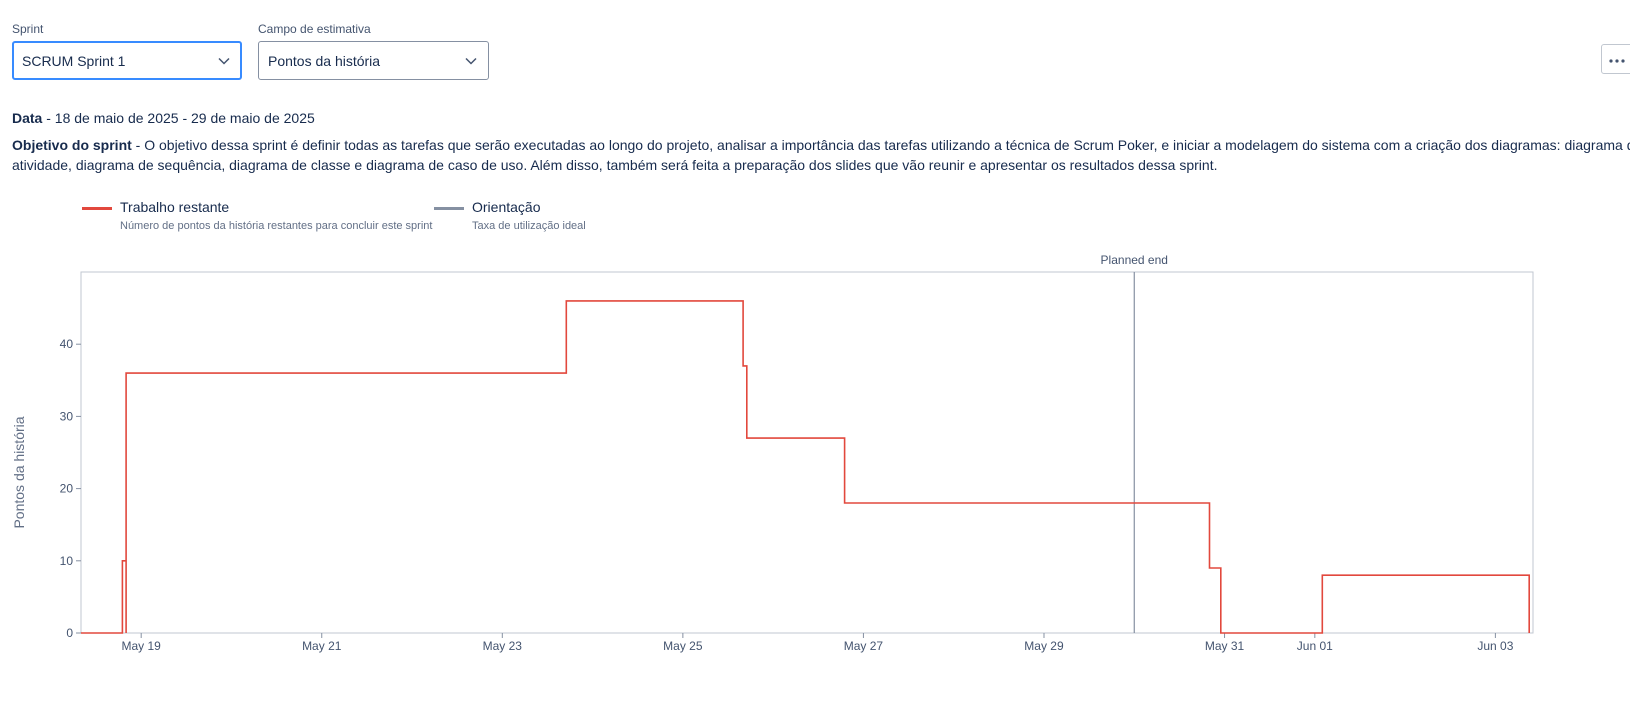  Describe the element at coordinates (67, 344) in the screenshot. I see `y-tick-label: 40` at that location.